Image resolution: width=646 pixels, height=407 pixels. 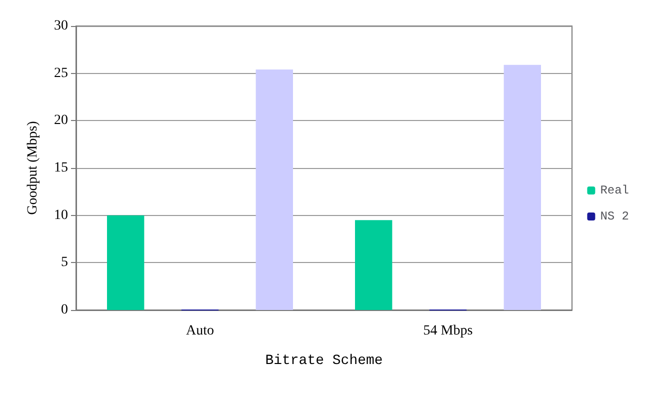 What do you see at coordinates (200, 331) in the screenshot?
I see `x-tick-label: Auto` at bounding box center [200, 331].